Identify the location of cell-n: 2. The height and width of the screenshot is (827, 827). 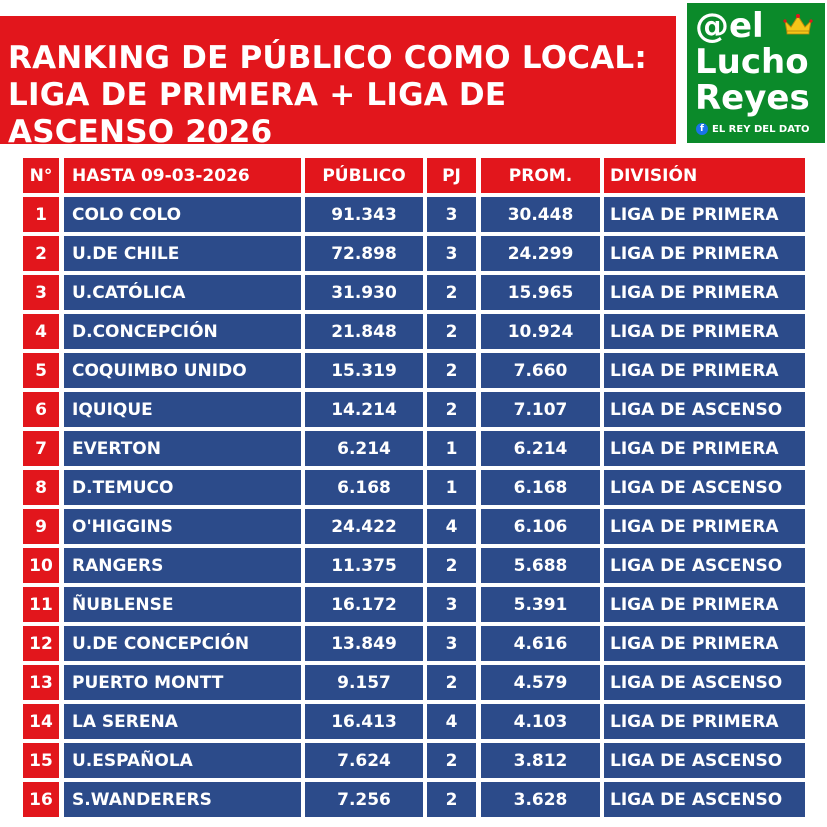
(41, 253).